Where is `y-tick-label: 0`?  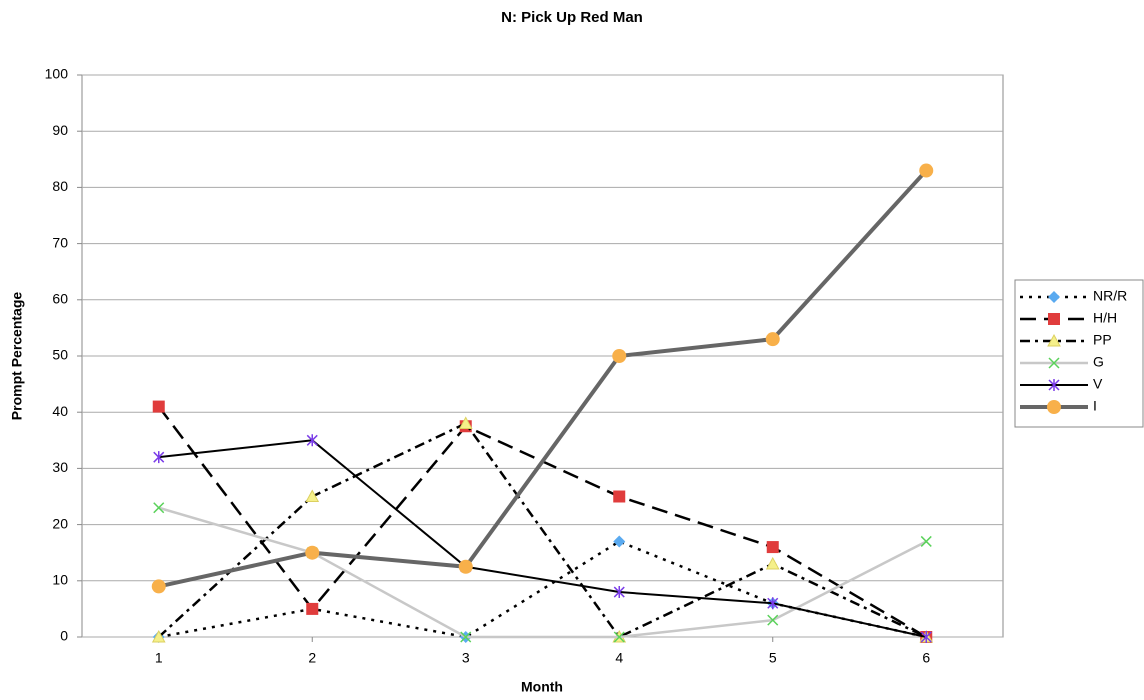 y-tick-label: 0 is located at coordinates (64, 636).